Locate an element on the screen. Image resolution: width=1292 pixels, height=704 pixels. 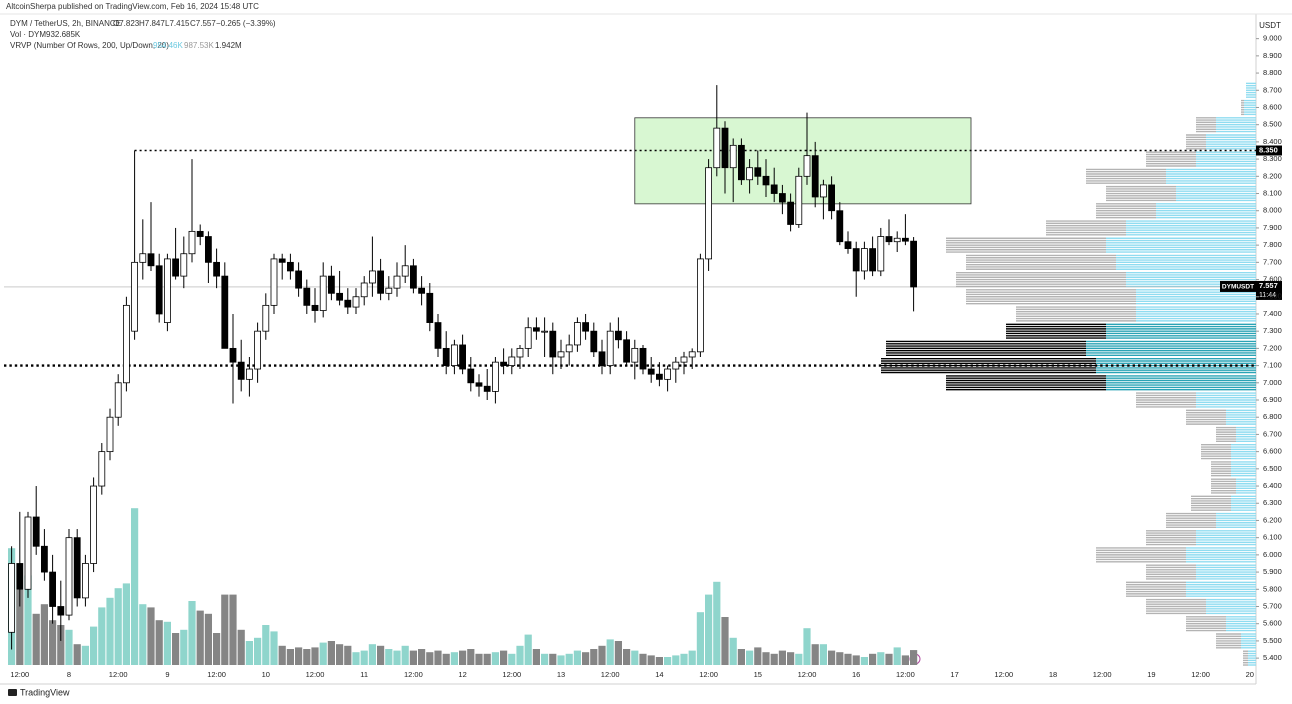
x-tick-label: 13 is located at coordinates (561, 674).